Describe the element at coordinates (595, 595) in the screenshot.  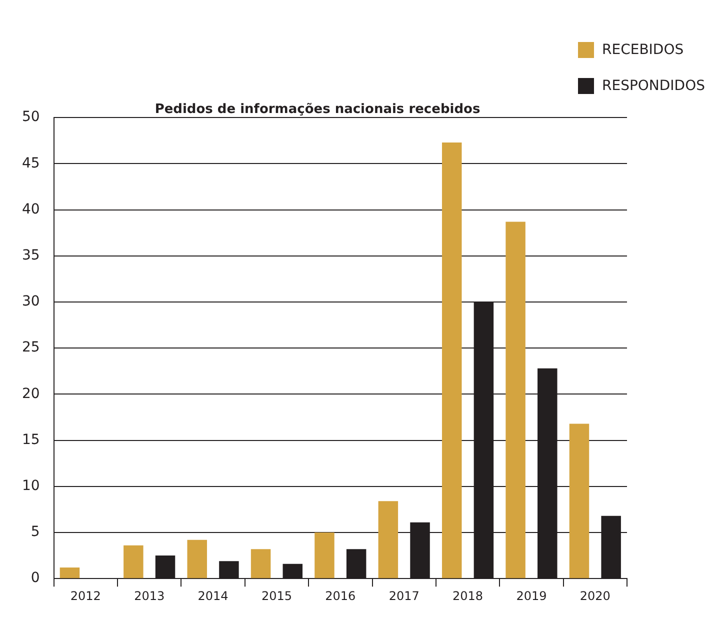
I see `x-tick-label: 2020` at that location.